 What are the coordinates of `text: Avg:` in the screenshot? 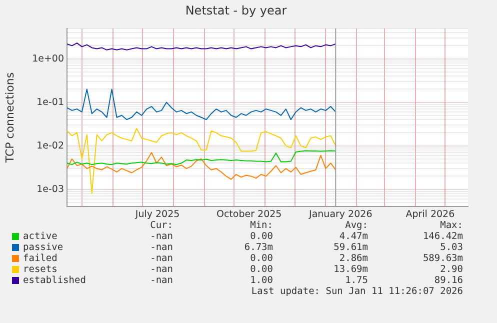 It's located at (356, 225).